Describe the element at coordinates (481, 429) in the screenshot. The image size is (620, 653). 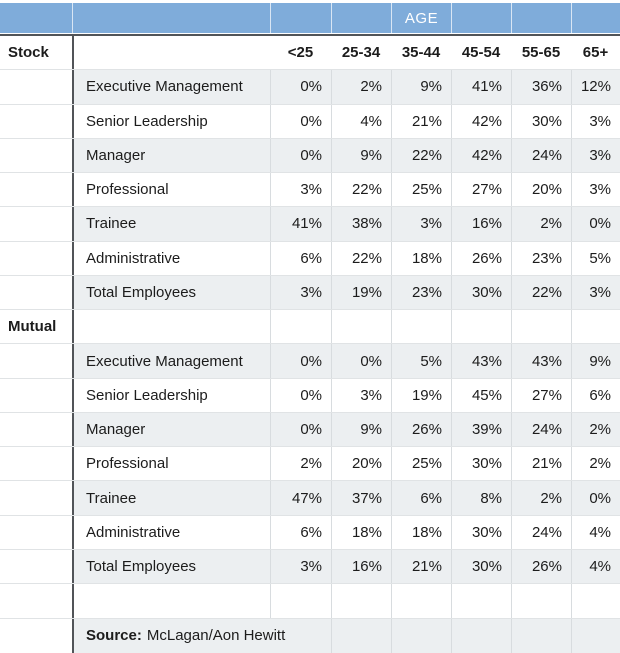
I see `value-cell: 39%` at that location.